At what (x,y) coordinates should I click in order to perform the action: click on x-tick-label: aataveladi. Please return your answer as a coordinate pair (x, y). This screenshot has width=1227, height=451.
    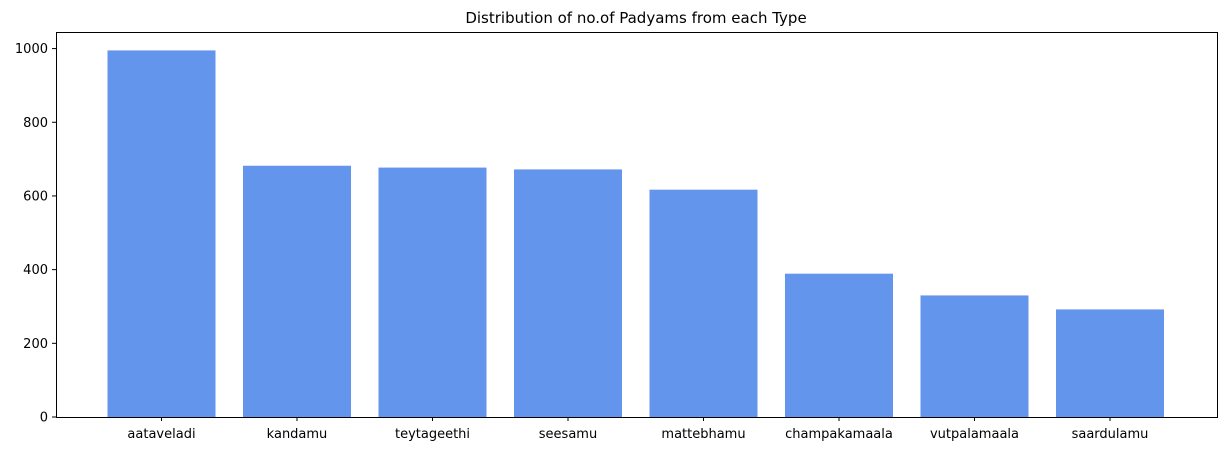
    Looking at the image, I should click on (161, 434).